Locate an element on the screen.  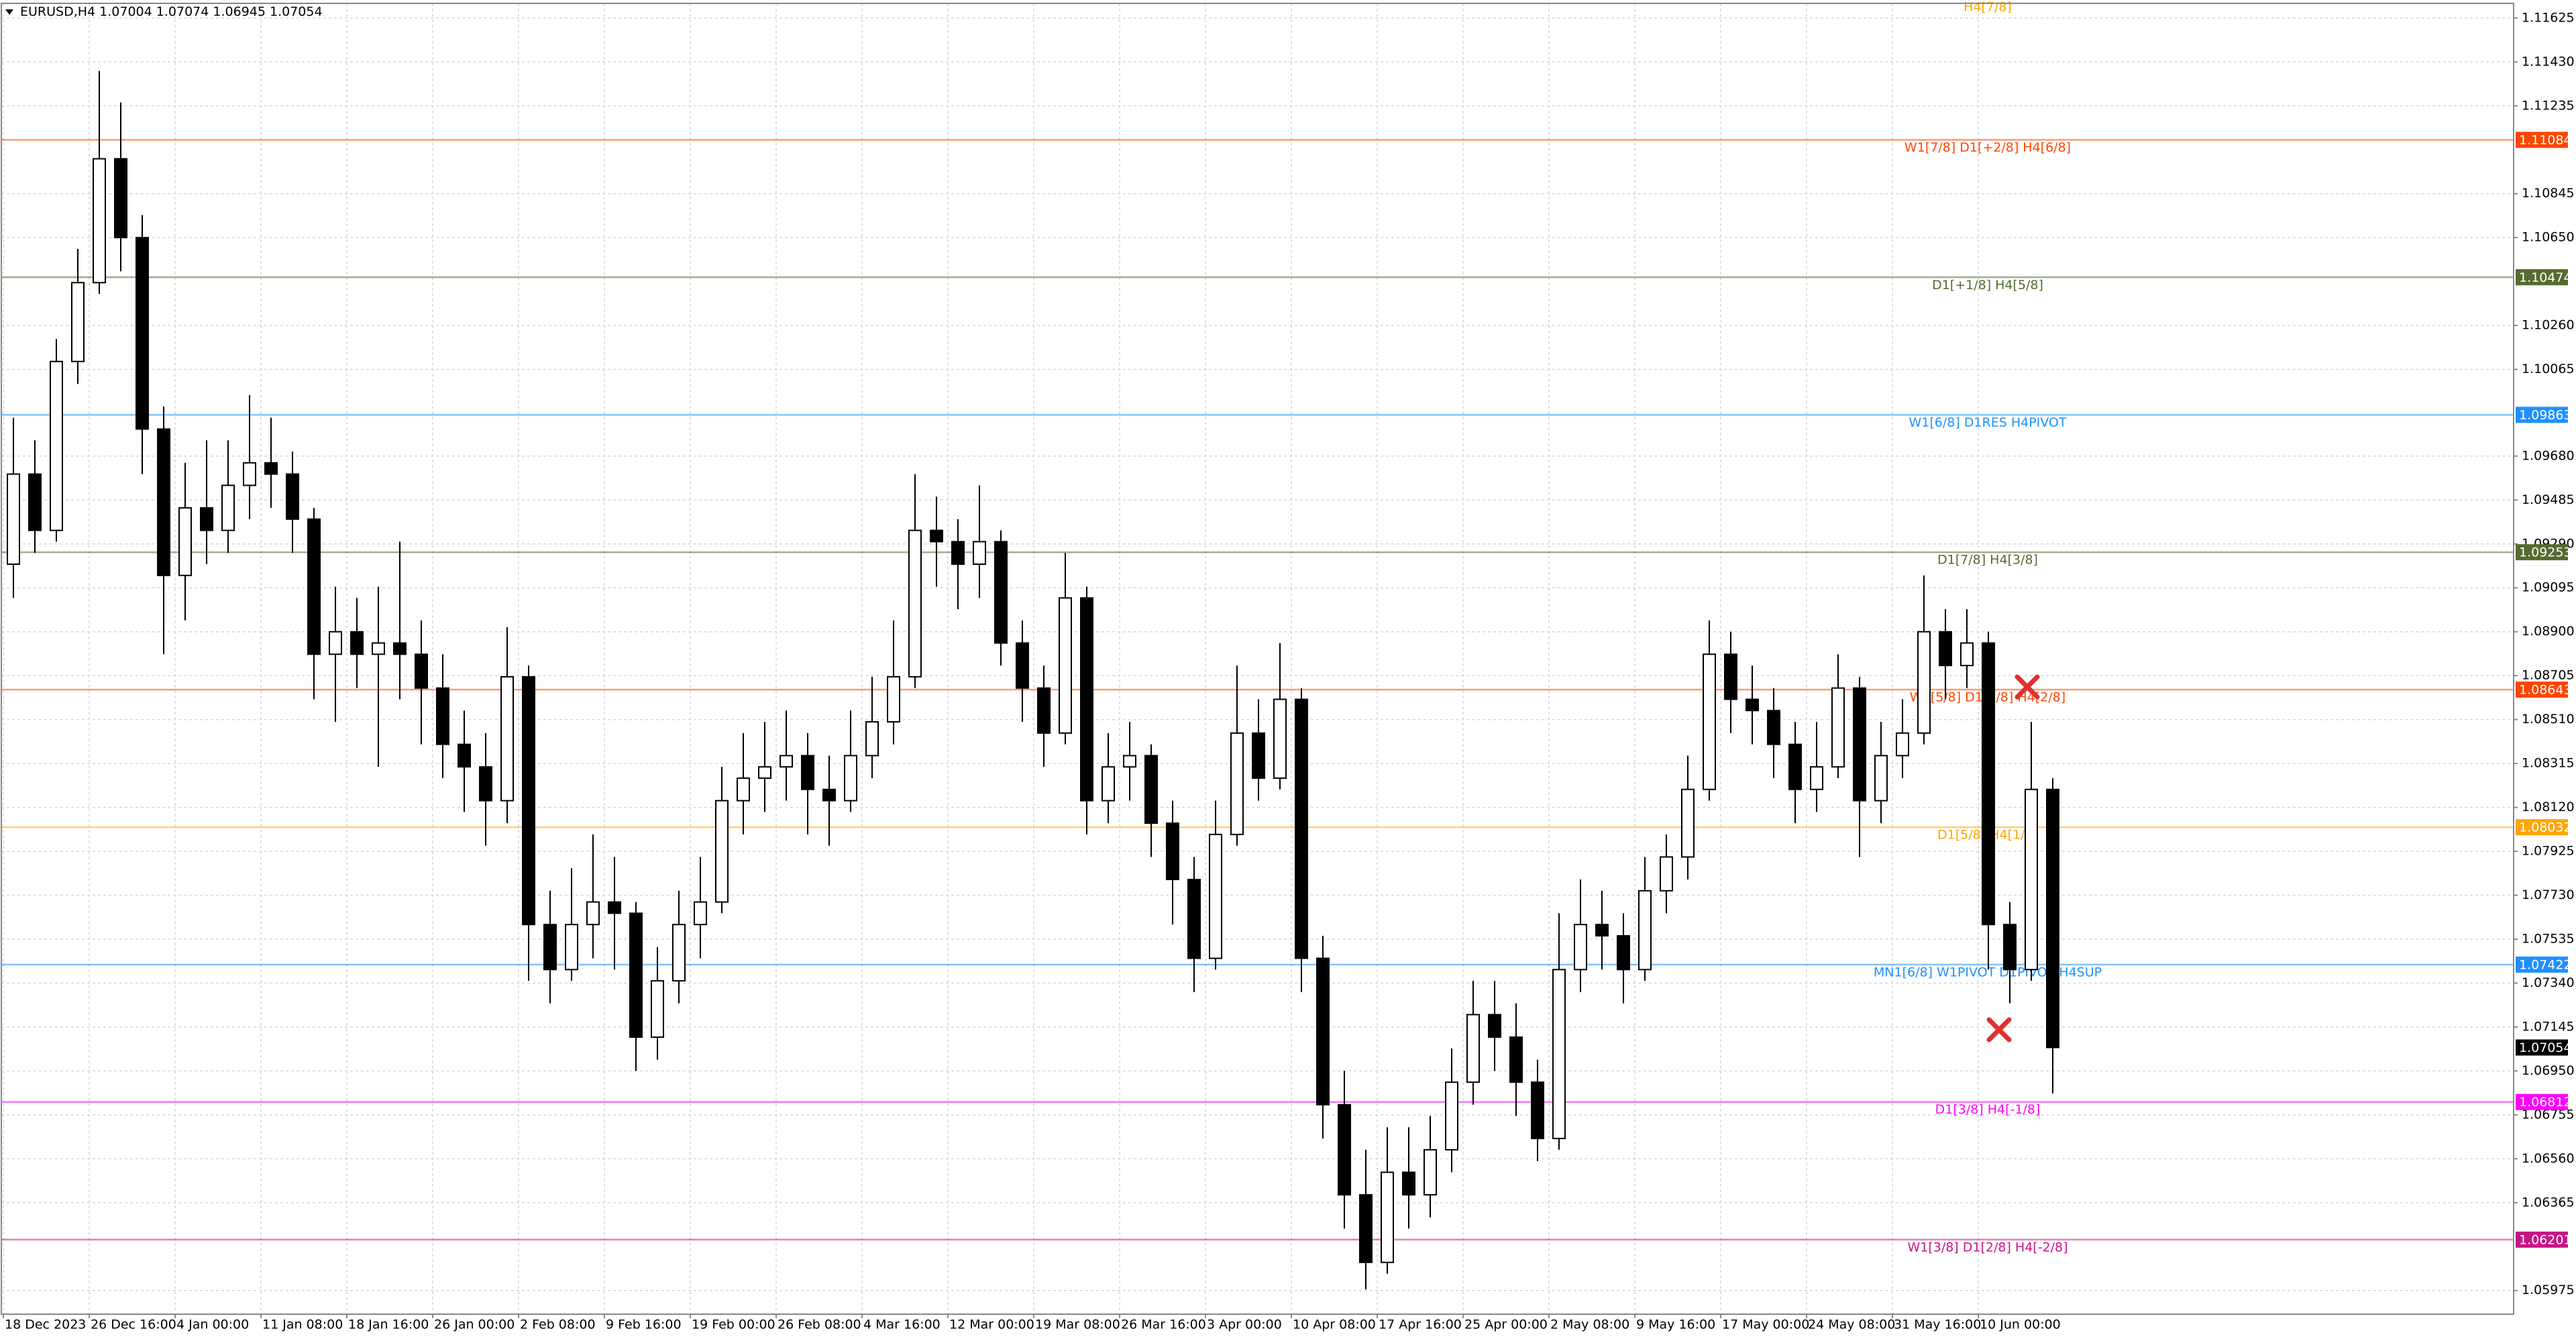
last-price: 1.07054 is located at coordinates (2545, 1047).